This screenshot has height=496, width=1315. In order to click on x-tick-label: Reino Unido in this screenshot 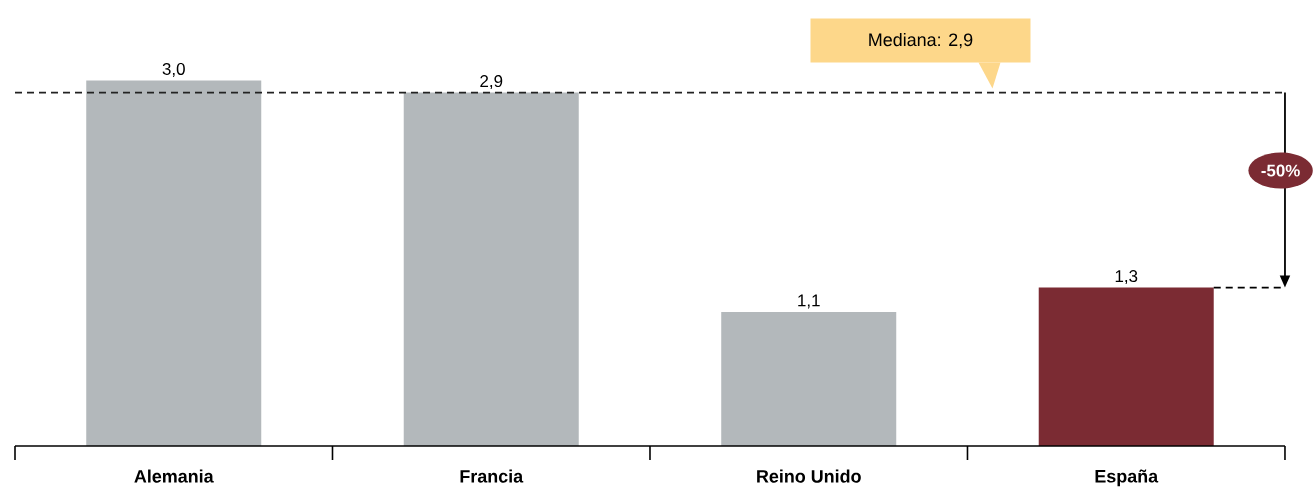, I will do `click(809, 476)`.